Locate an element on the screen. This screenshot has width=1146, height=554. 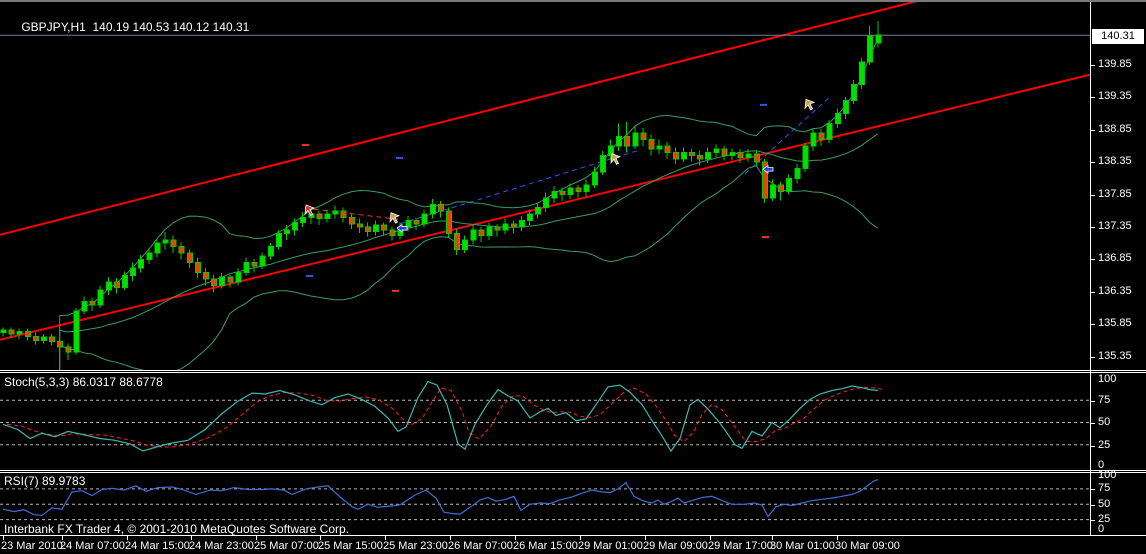
price-axis-label: 136.35 is located at coordinates (1115, 291).